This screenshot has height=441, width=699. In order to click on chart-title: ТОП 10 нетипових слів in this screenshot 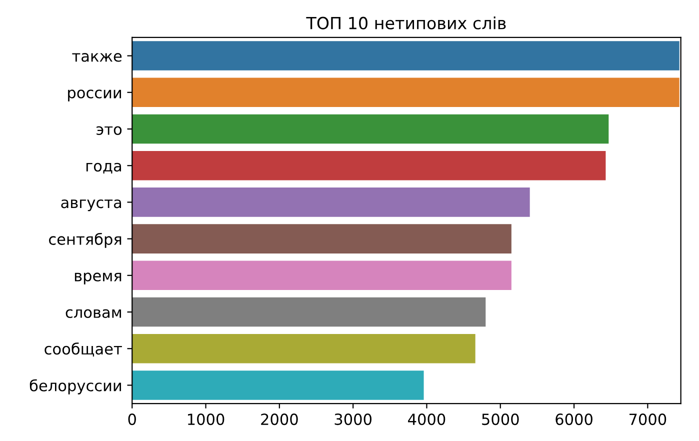, I will do `click(406, 23)`.